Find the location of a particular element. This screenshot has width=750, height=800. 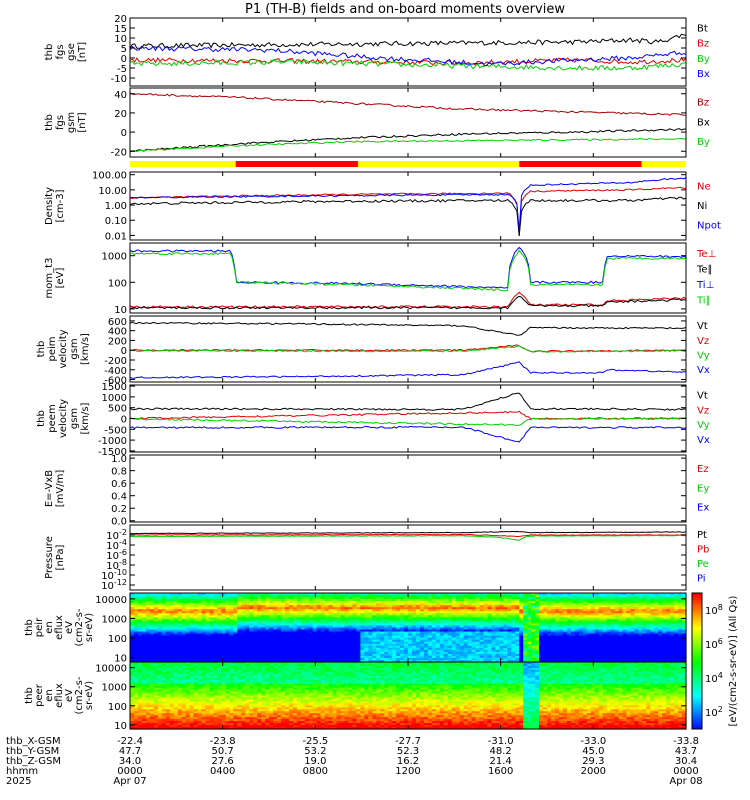

series-Te⊥ is located at coordinates (408, 300).